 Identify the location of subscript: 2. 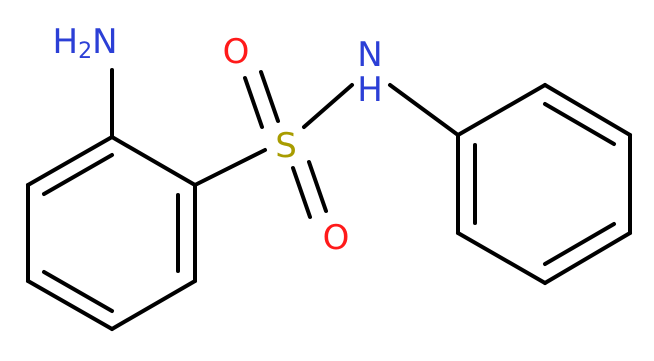
(85, 51).